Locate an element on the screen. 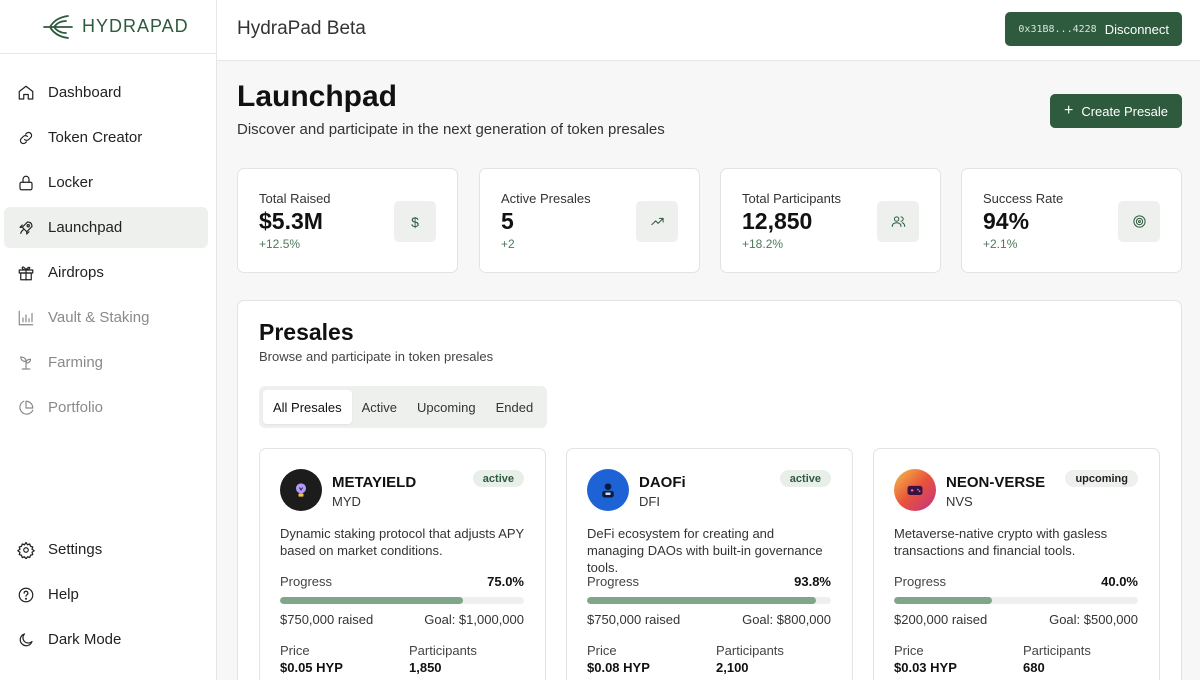  project-symbol: NVS is located at coordinates (959, 501).